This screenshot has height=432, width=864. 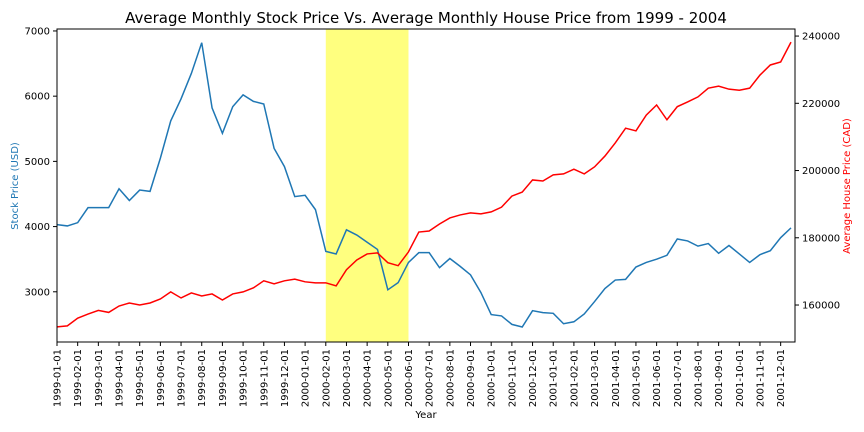 What do you see at coordinates (347, 378) in the screenshot?
I see `x-tick-label: 2000-03-01` at bounding box center [347, 378].